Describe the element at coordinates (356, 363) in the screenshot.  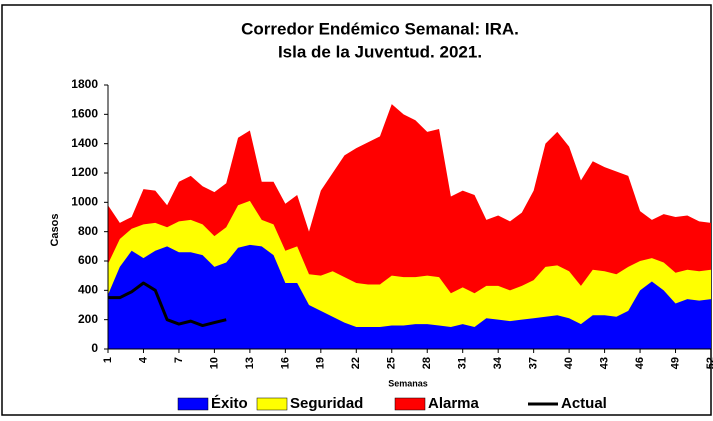
I see `x-tick-label: 22` at that location.